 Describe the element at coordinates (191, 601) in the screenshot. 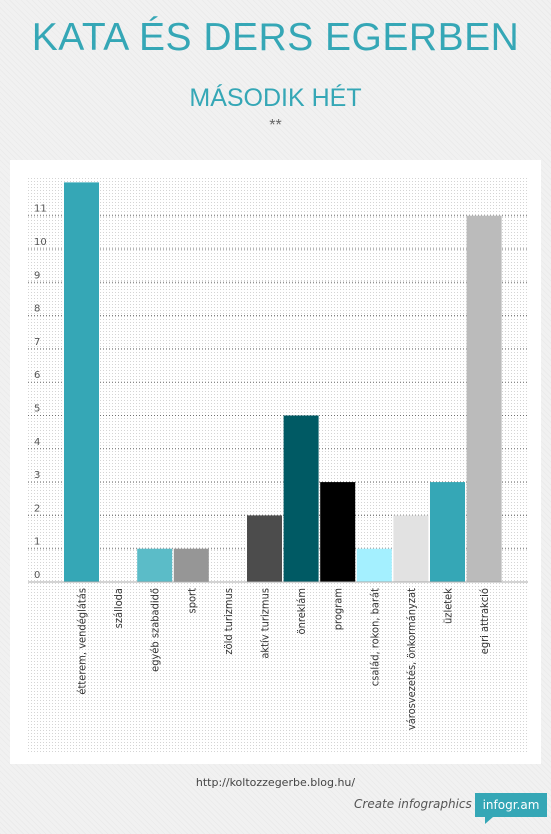

I see `x-tick-label: sport` at that location.